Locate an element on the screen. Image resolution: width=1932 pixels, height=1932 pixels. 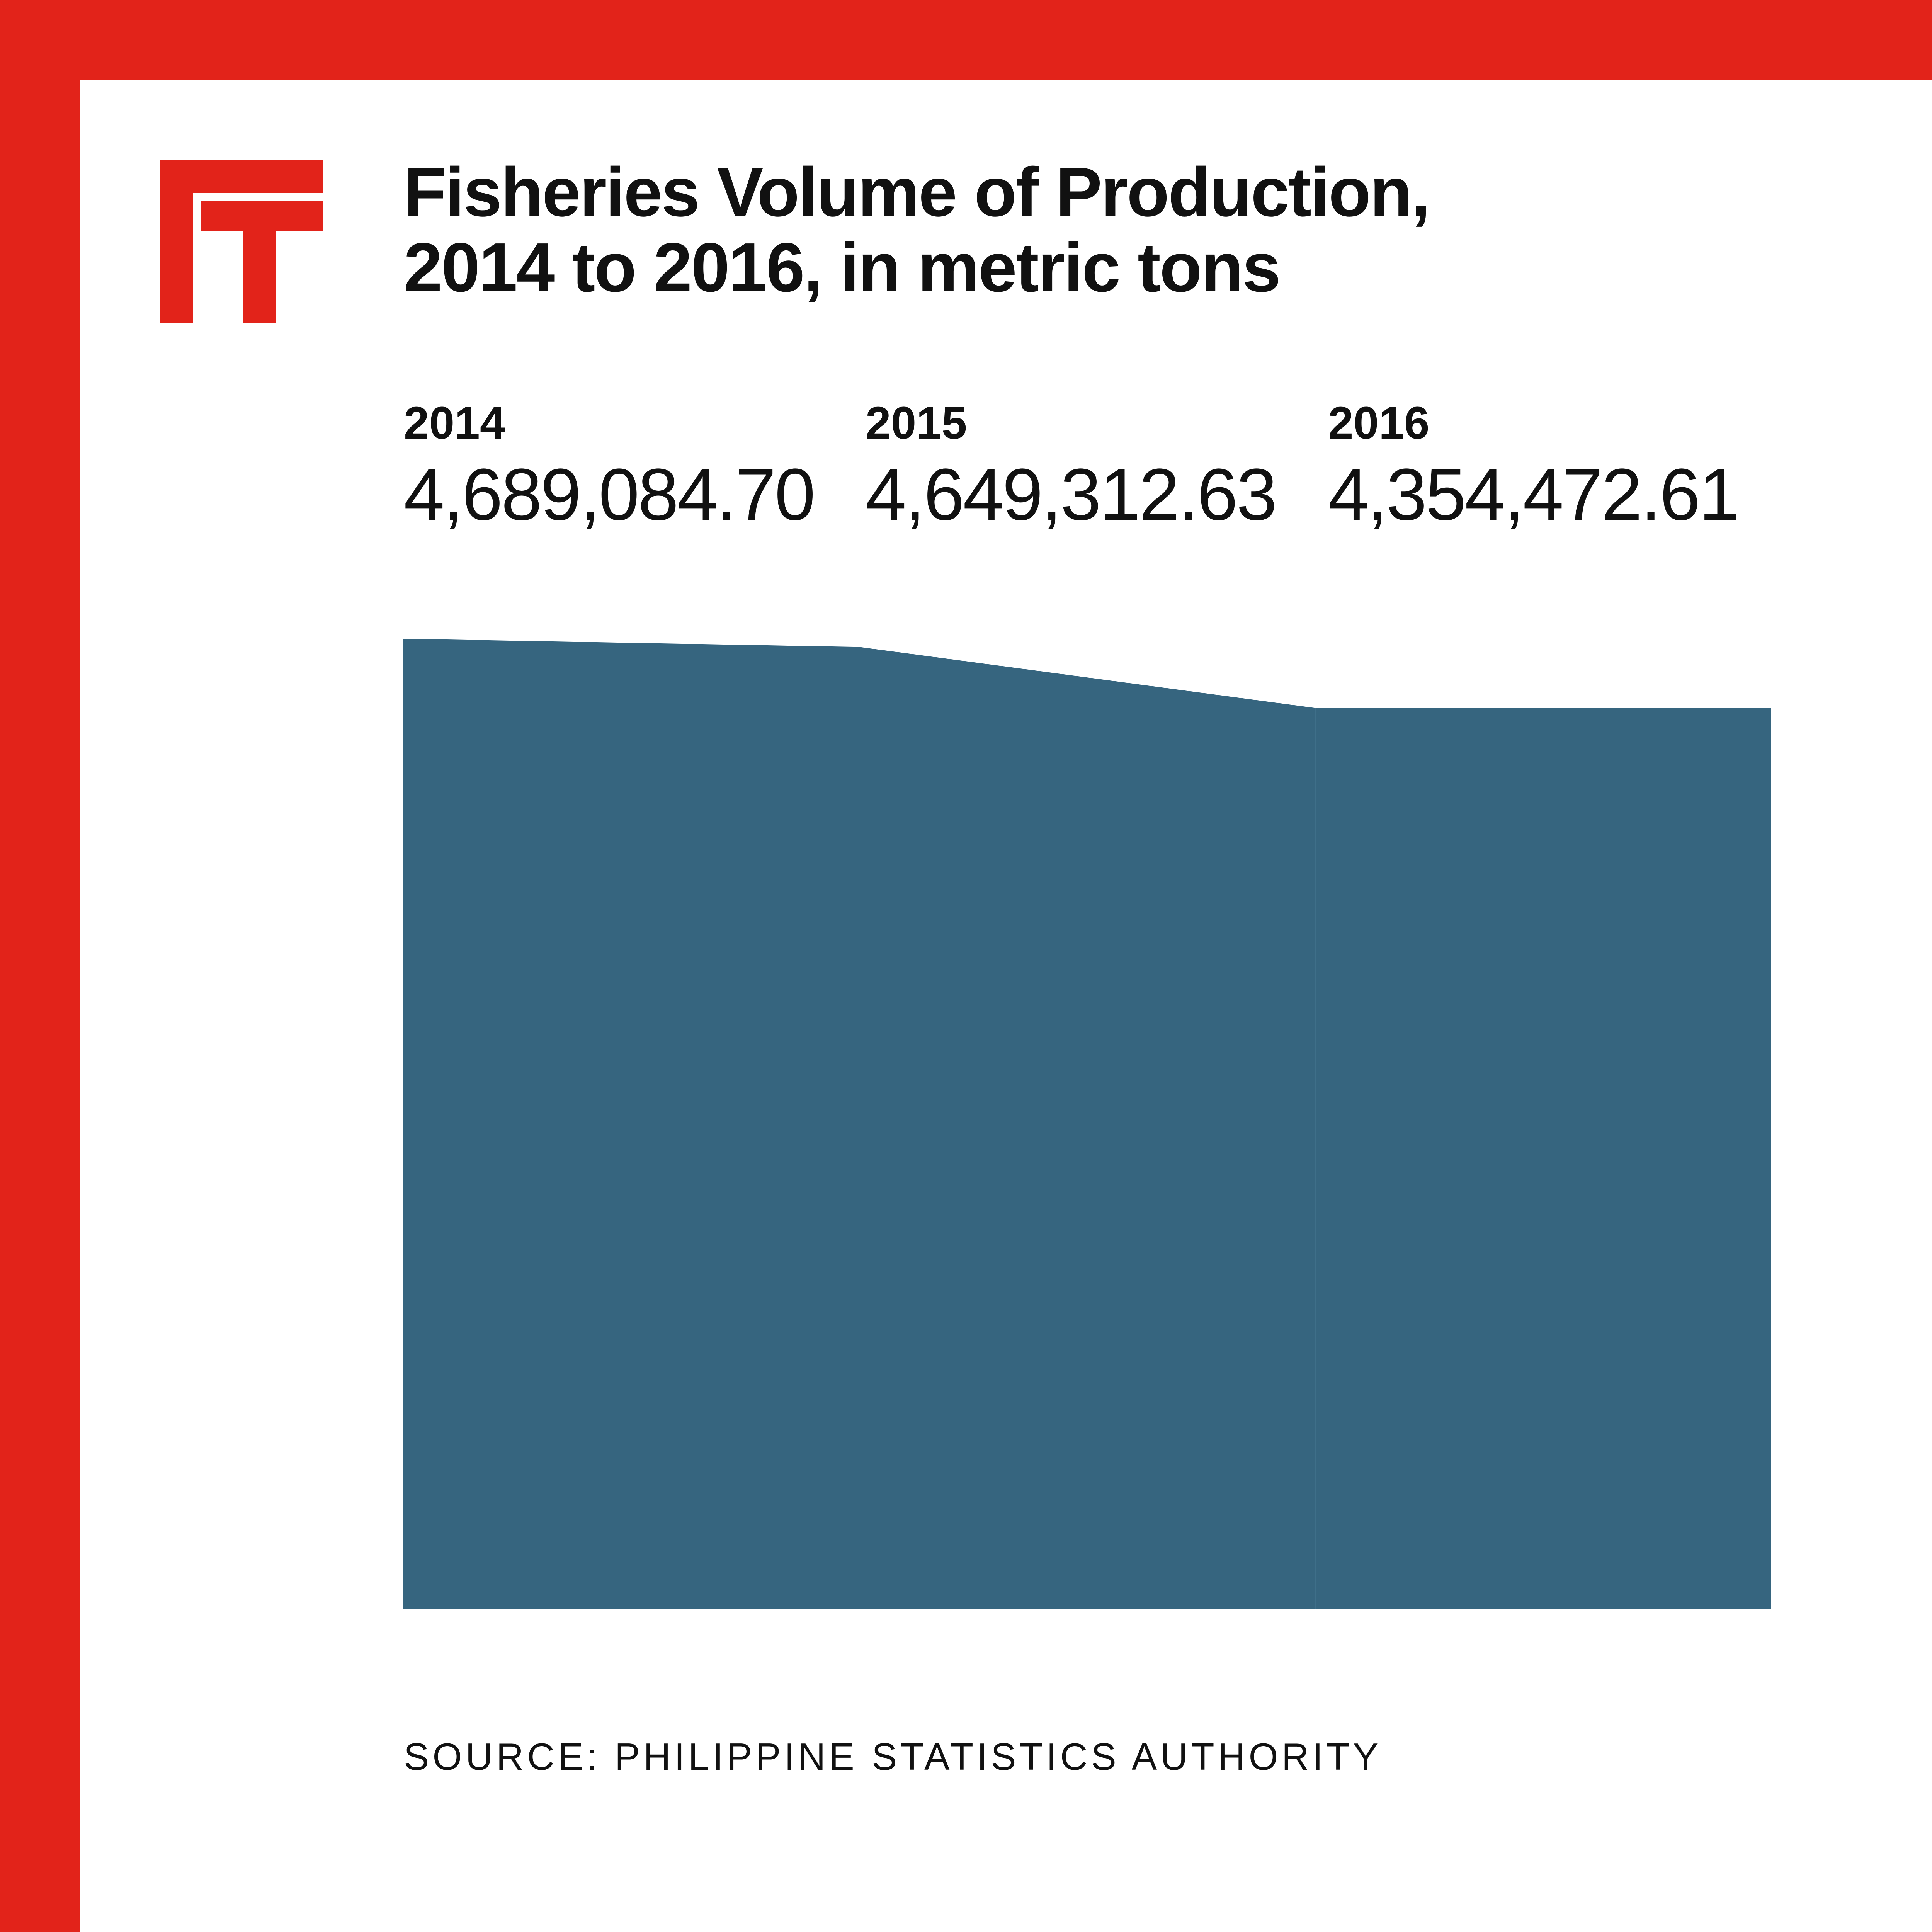
title-line-2: 2014 to 2016, in metric tons is located at coordinates (843, 268).